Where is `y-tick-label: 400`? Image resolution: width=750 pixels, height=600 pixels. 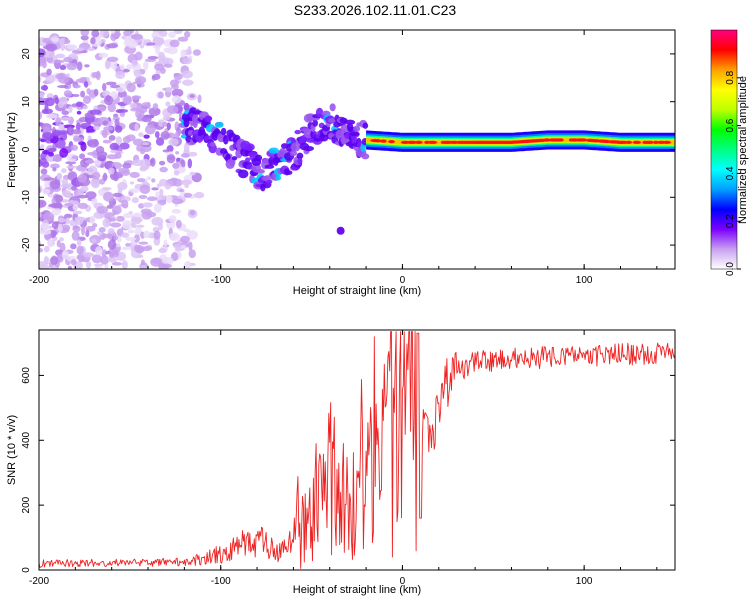
y-tick-label: 400 is located at coordinates (26, 439).